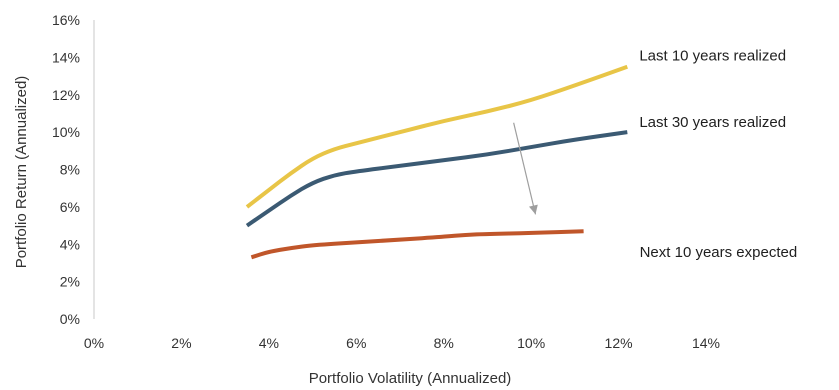  Describe the element at coordinates (533, 209) in the screenshot. I see `trend-arrow-head` at that location.